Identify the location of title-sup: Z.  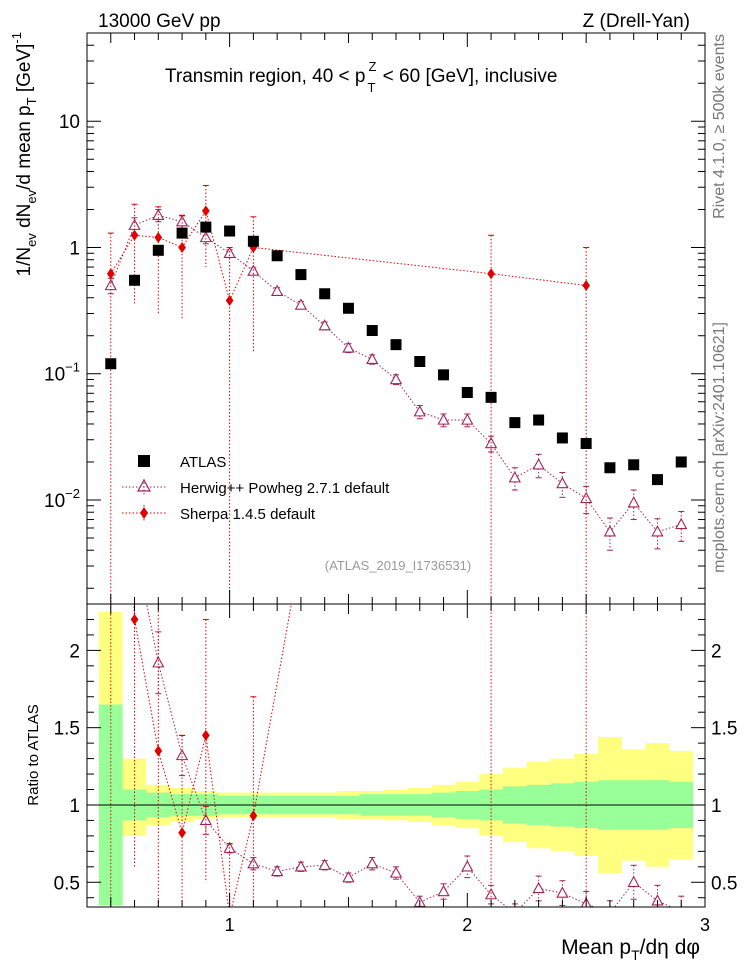
(372, 66).